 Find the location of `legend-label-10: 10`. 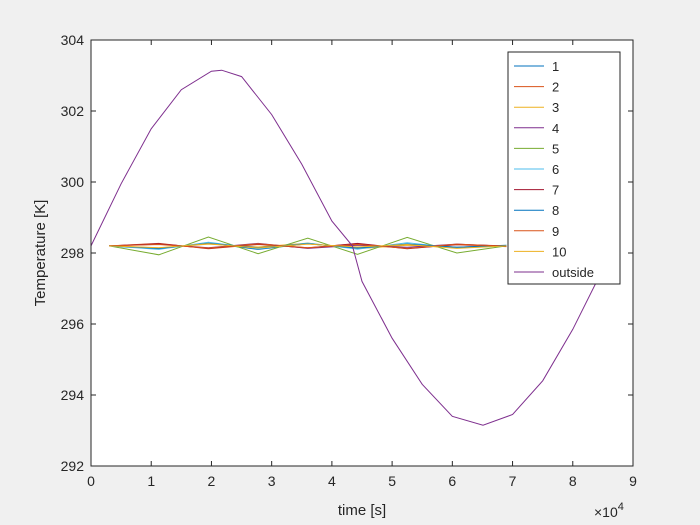

legend-label-10: 10 is located at coordinates (559, 251).